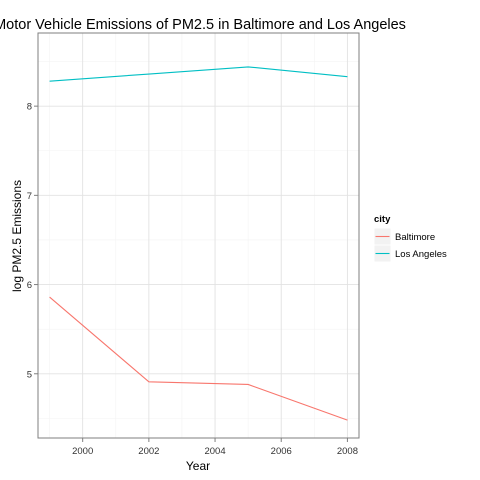  What do you see at coordinates (32, 241) in the screenshot?
I see `y-axis-ticks: 5 6 7 8` at bounding box center [32, 241].